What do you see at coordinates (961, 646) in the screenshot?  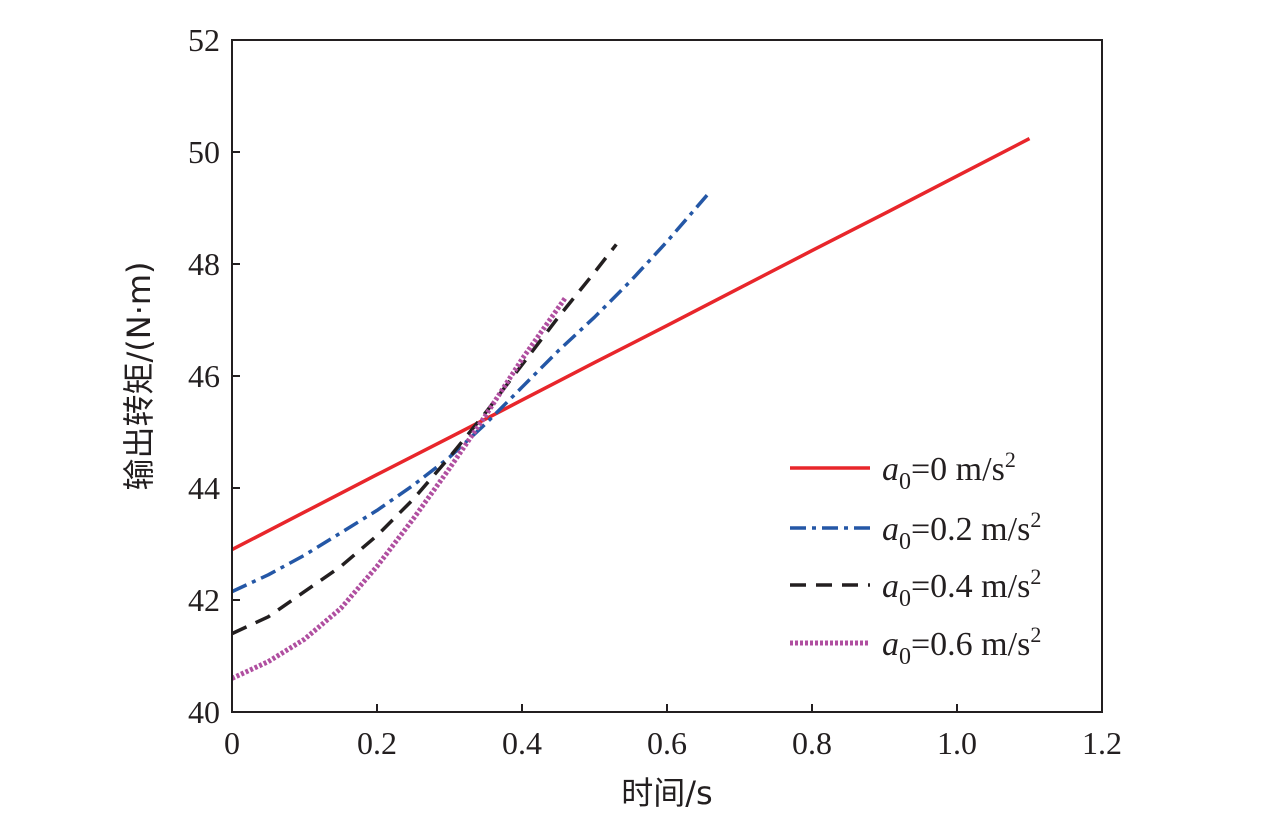 I see `legend-label-4: a0=0.6 m/s2` at bounding box center [961, 646].